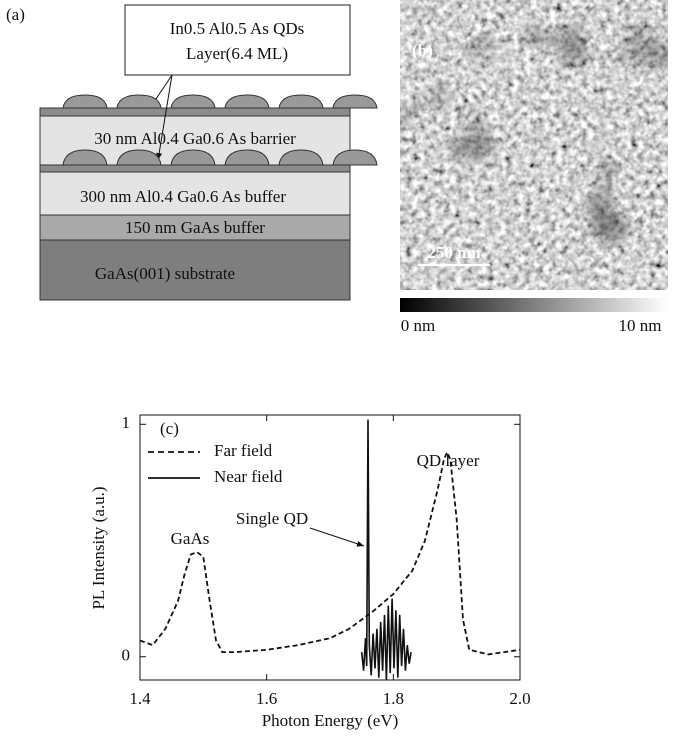 This screenshot has width=677, height=737. What do you see at coordinates (237, 40) in the screenshot?
I see `callout-box` at bounding box center [237, 40].